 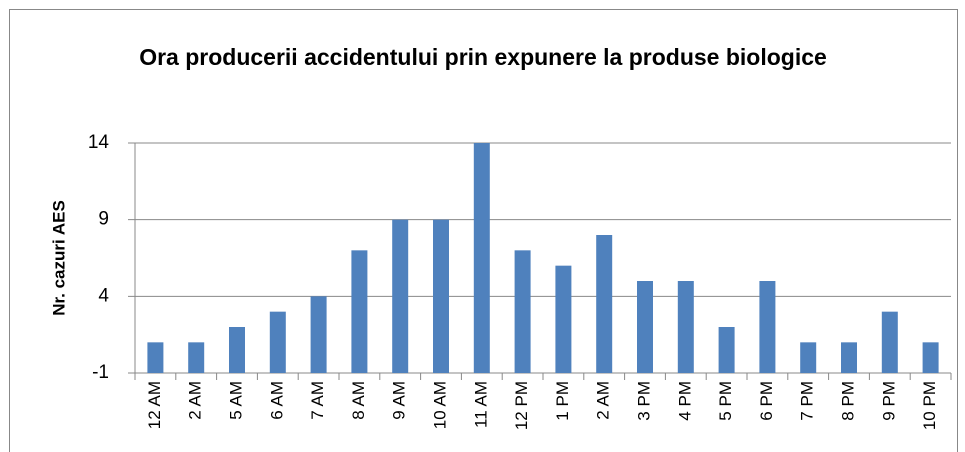 What do you see at coordinates (103, 295) in the screenshot?
I see `y-tick-label: 4` at bounding box center [103, 295].